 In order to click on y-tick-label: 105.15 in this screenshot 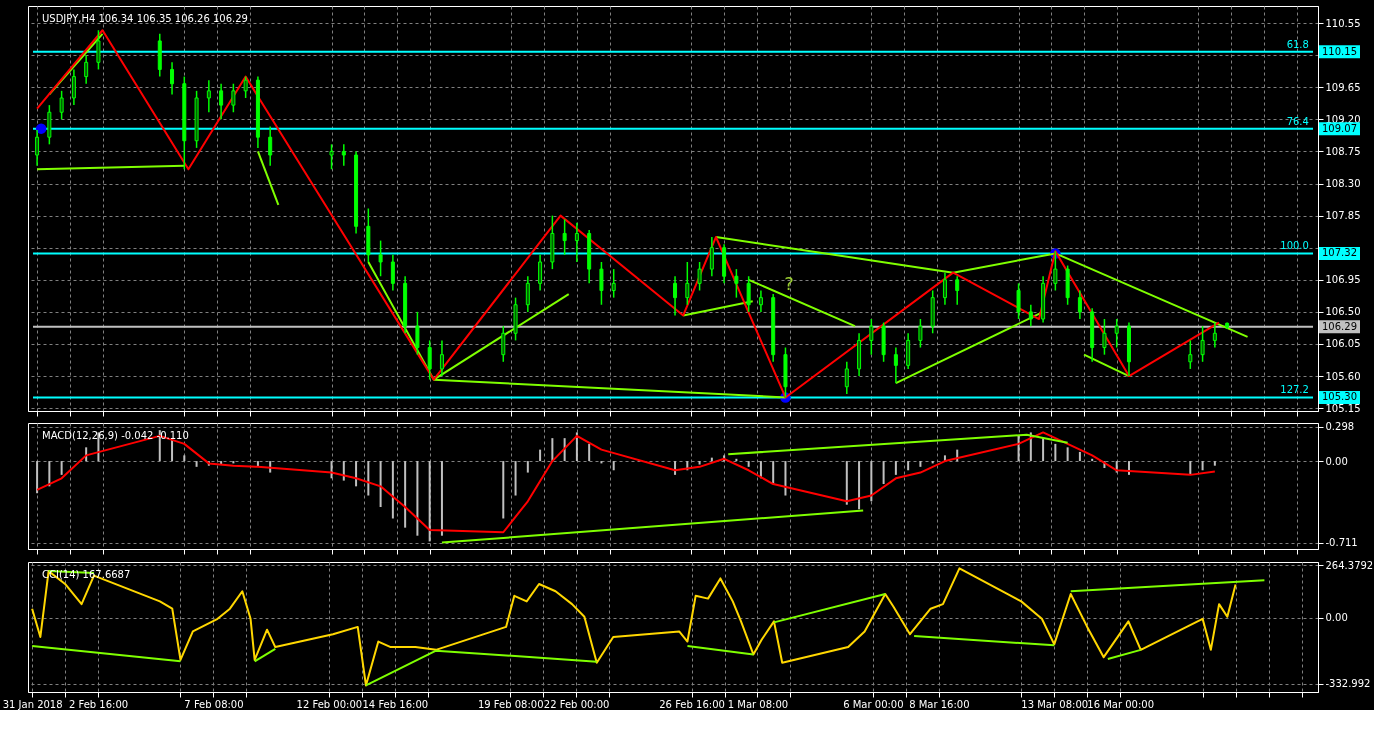, I will do `click(1343, 408)`.